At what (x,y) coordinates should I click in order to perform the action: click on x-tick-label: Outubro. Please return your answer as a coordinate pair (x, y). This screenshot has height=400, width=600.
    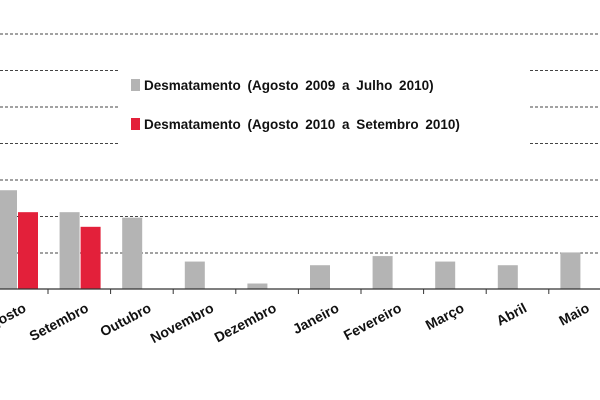
    Looking at the image, I should click on (125, 320).